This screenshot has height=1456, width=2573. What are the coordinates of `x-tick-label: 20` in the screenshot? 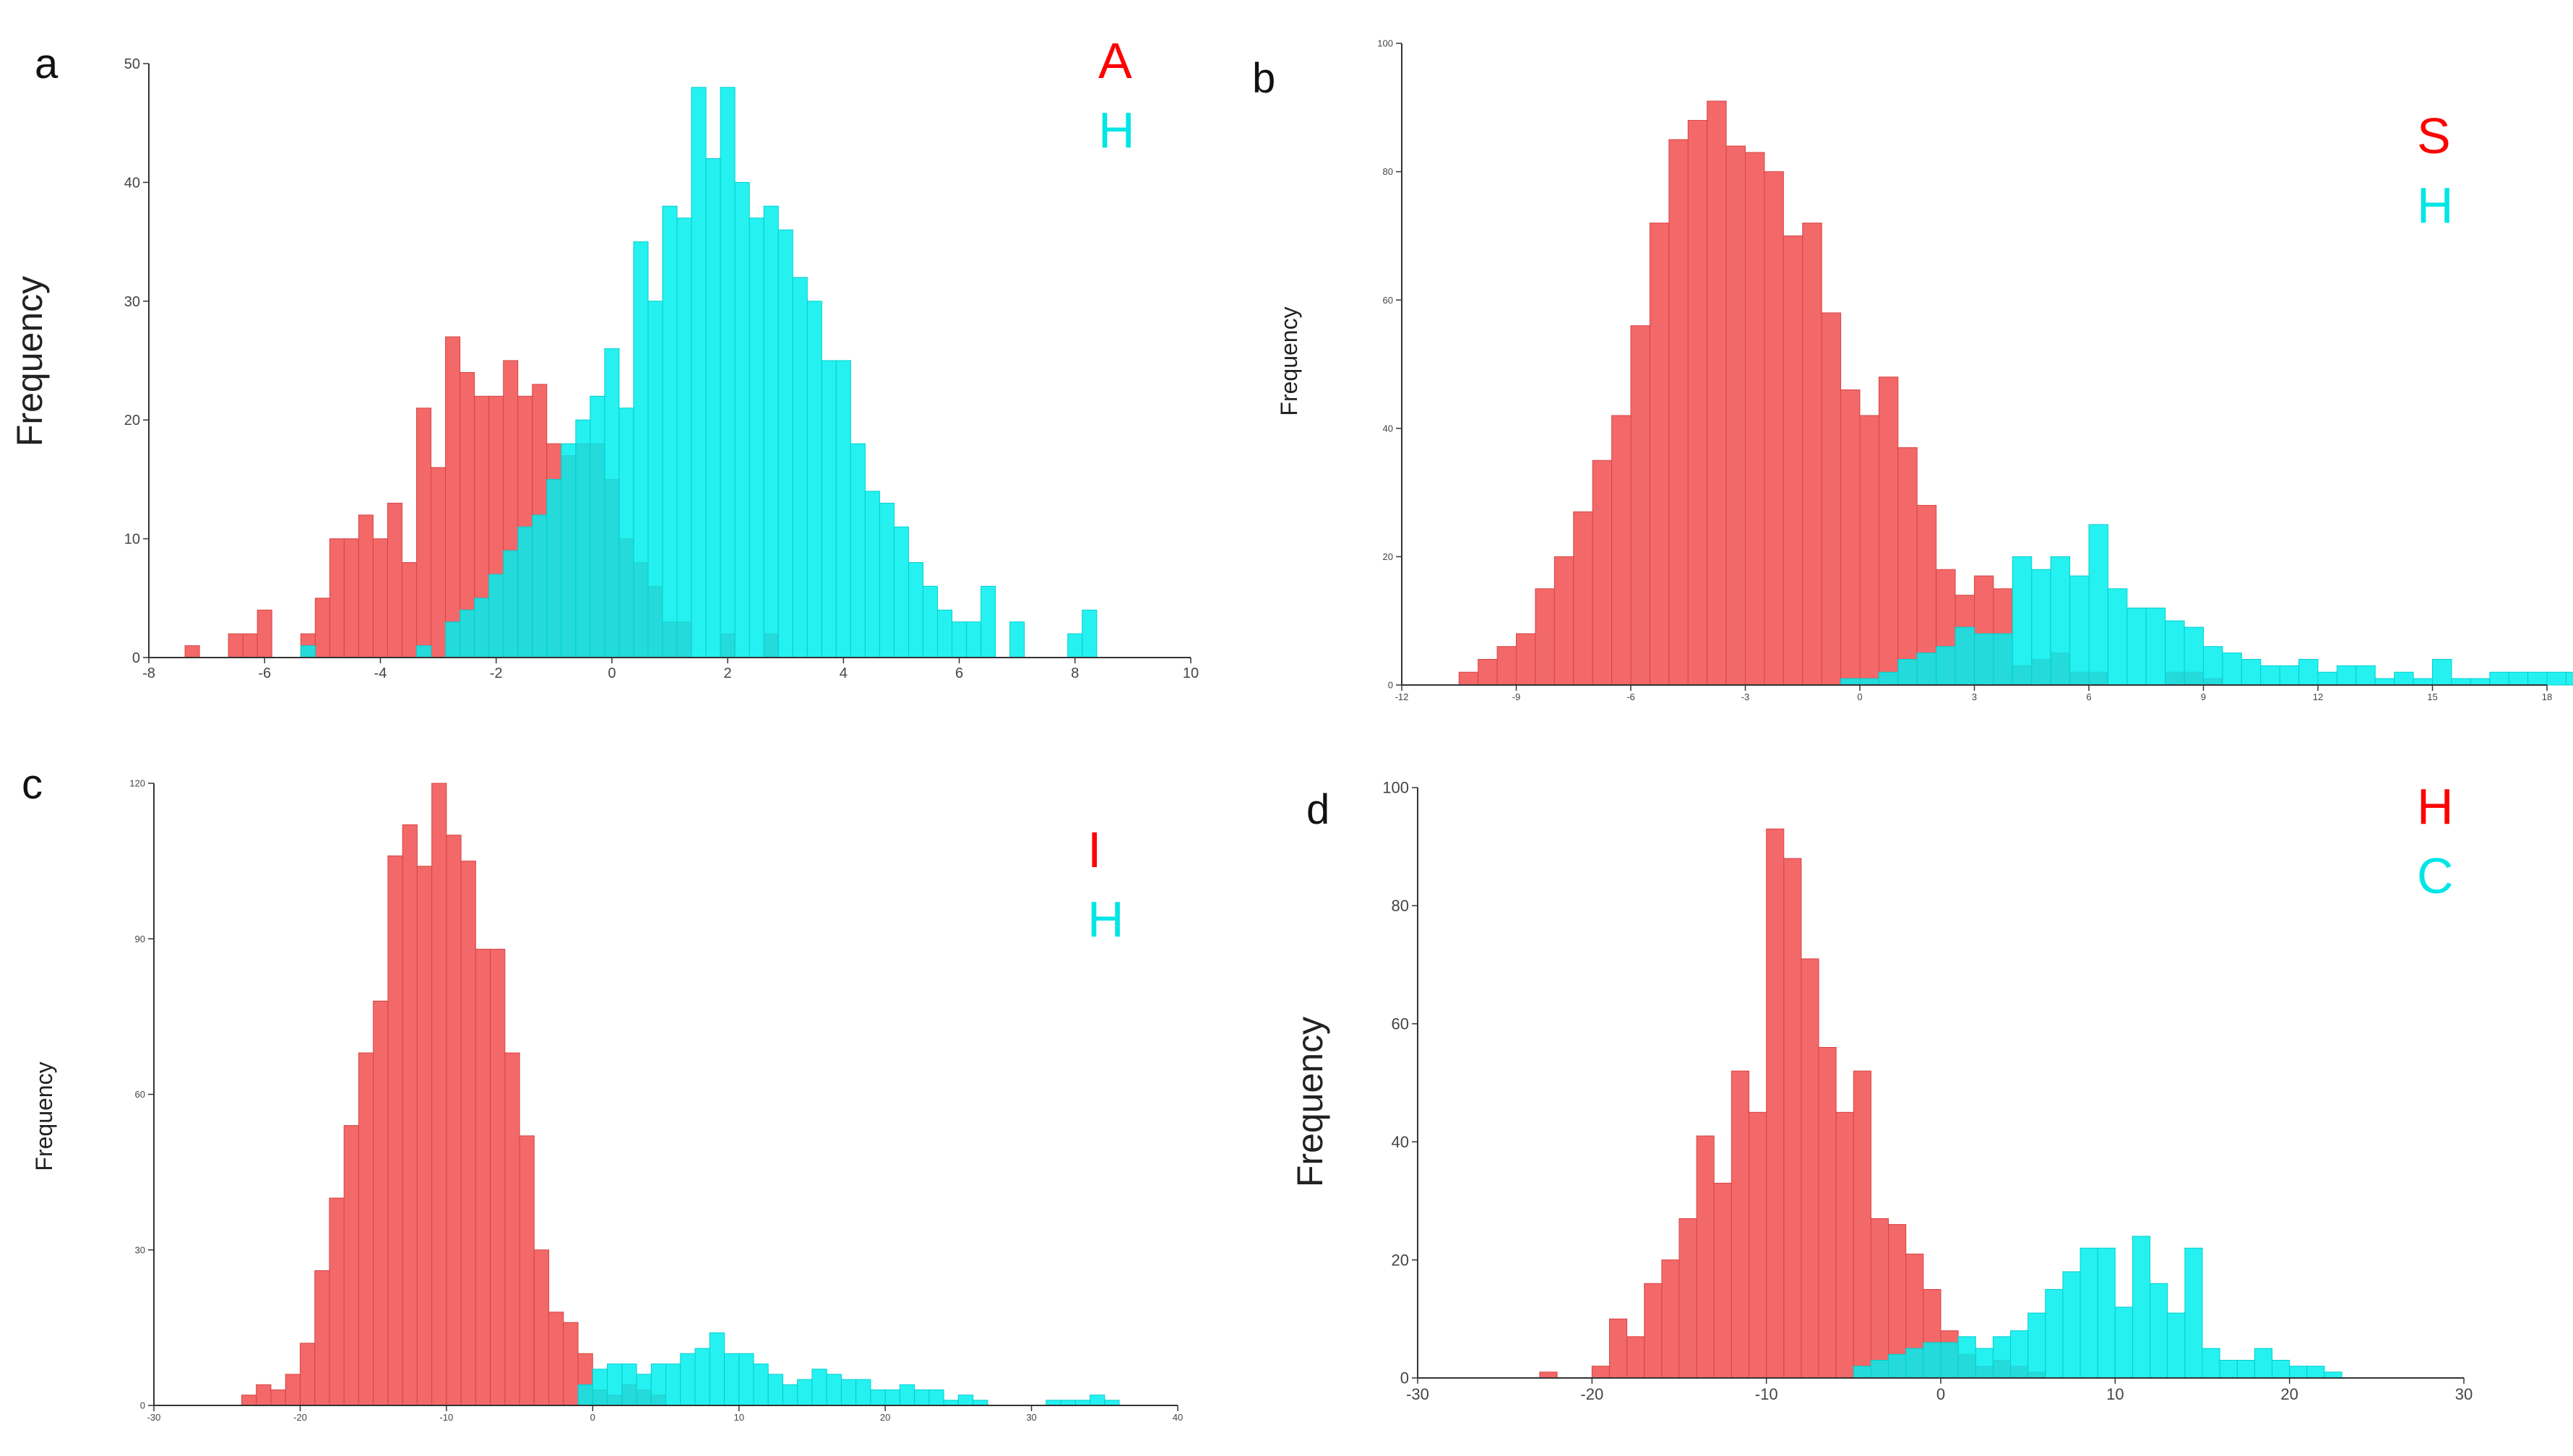 It's located at (2289, 1394).